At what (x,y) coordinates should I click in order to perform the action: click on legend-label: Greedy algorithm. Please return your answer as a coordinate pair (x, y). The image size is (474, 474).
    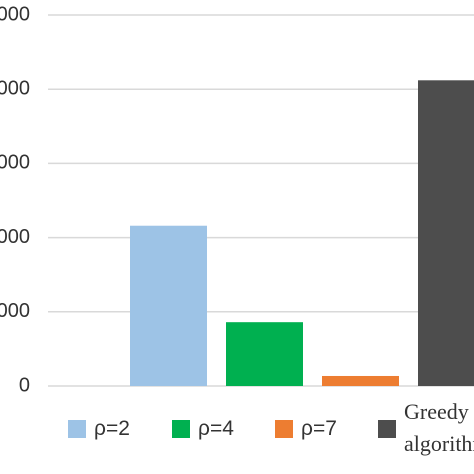
    Looking at the image, I should click on (439, 427).